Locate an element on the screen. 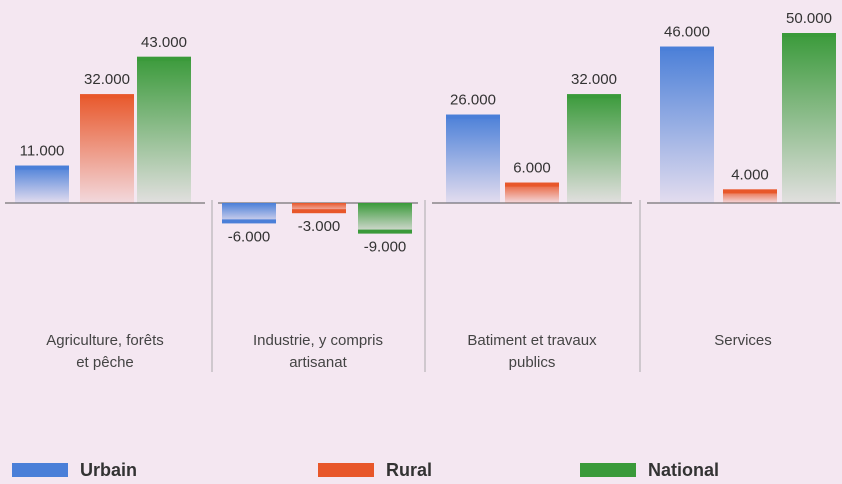  value-label: 11.000 is located at coordinates (42, 151).